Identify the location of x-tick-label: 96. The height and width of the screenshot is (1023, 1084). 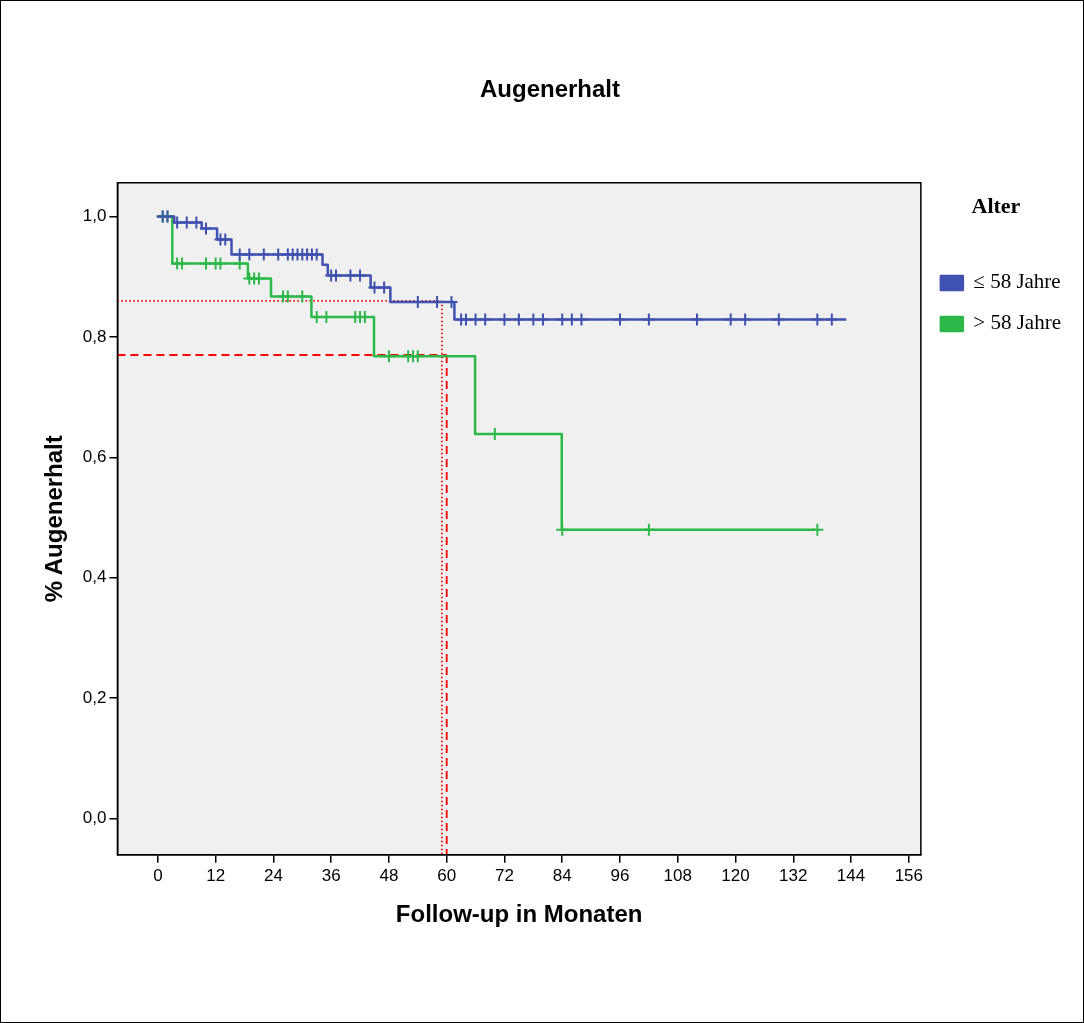
(620, 875).